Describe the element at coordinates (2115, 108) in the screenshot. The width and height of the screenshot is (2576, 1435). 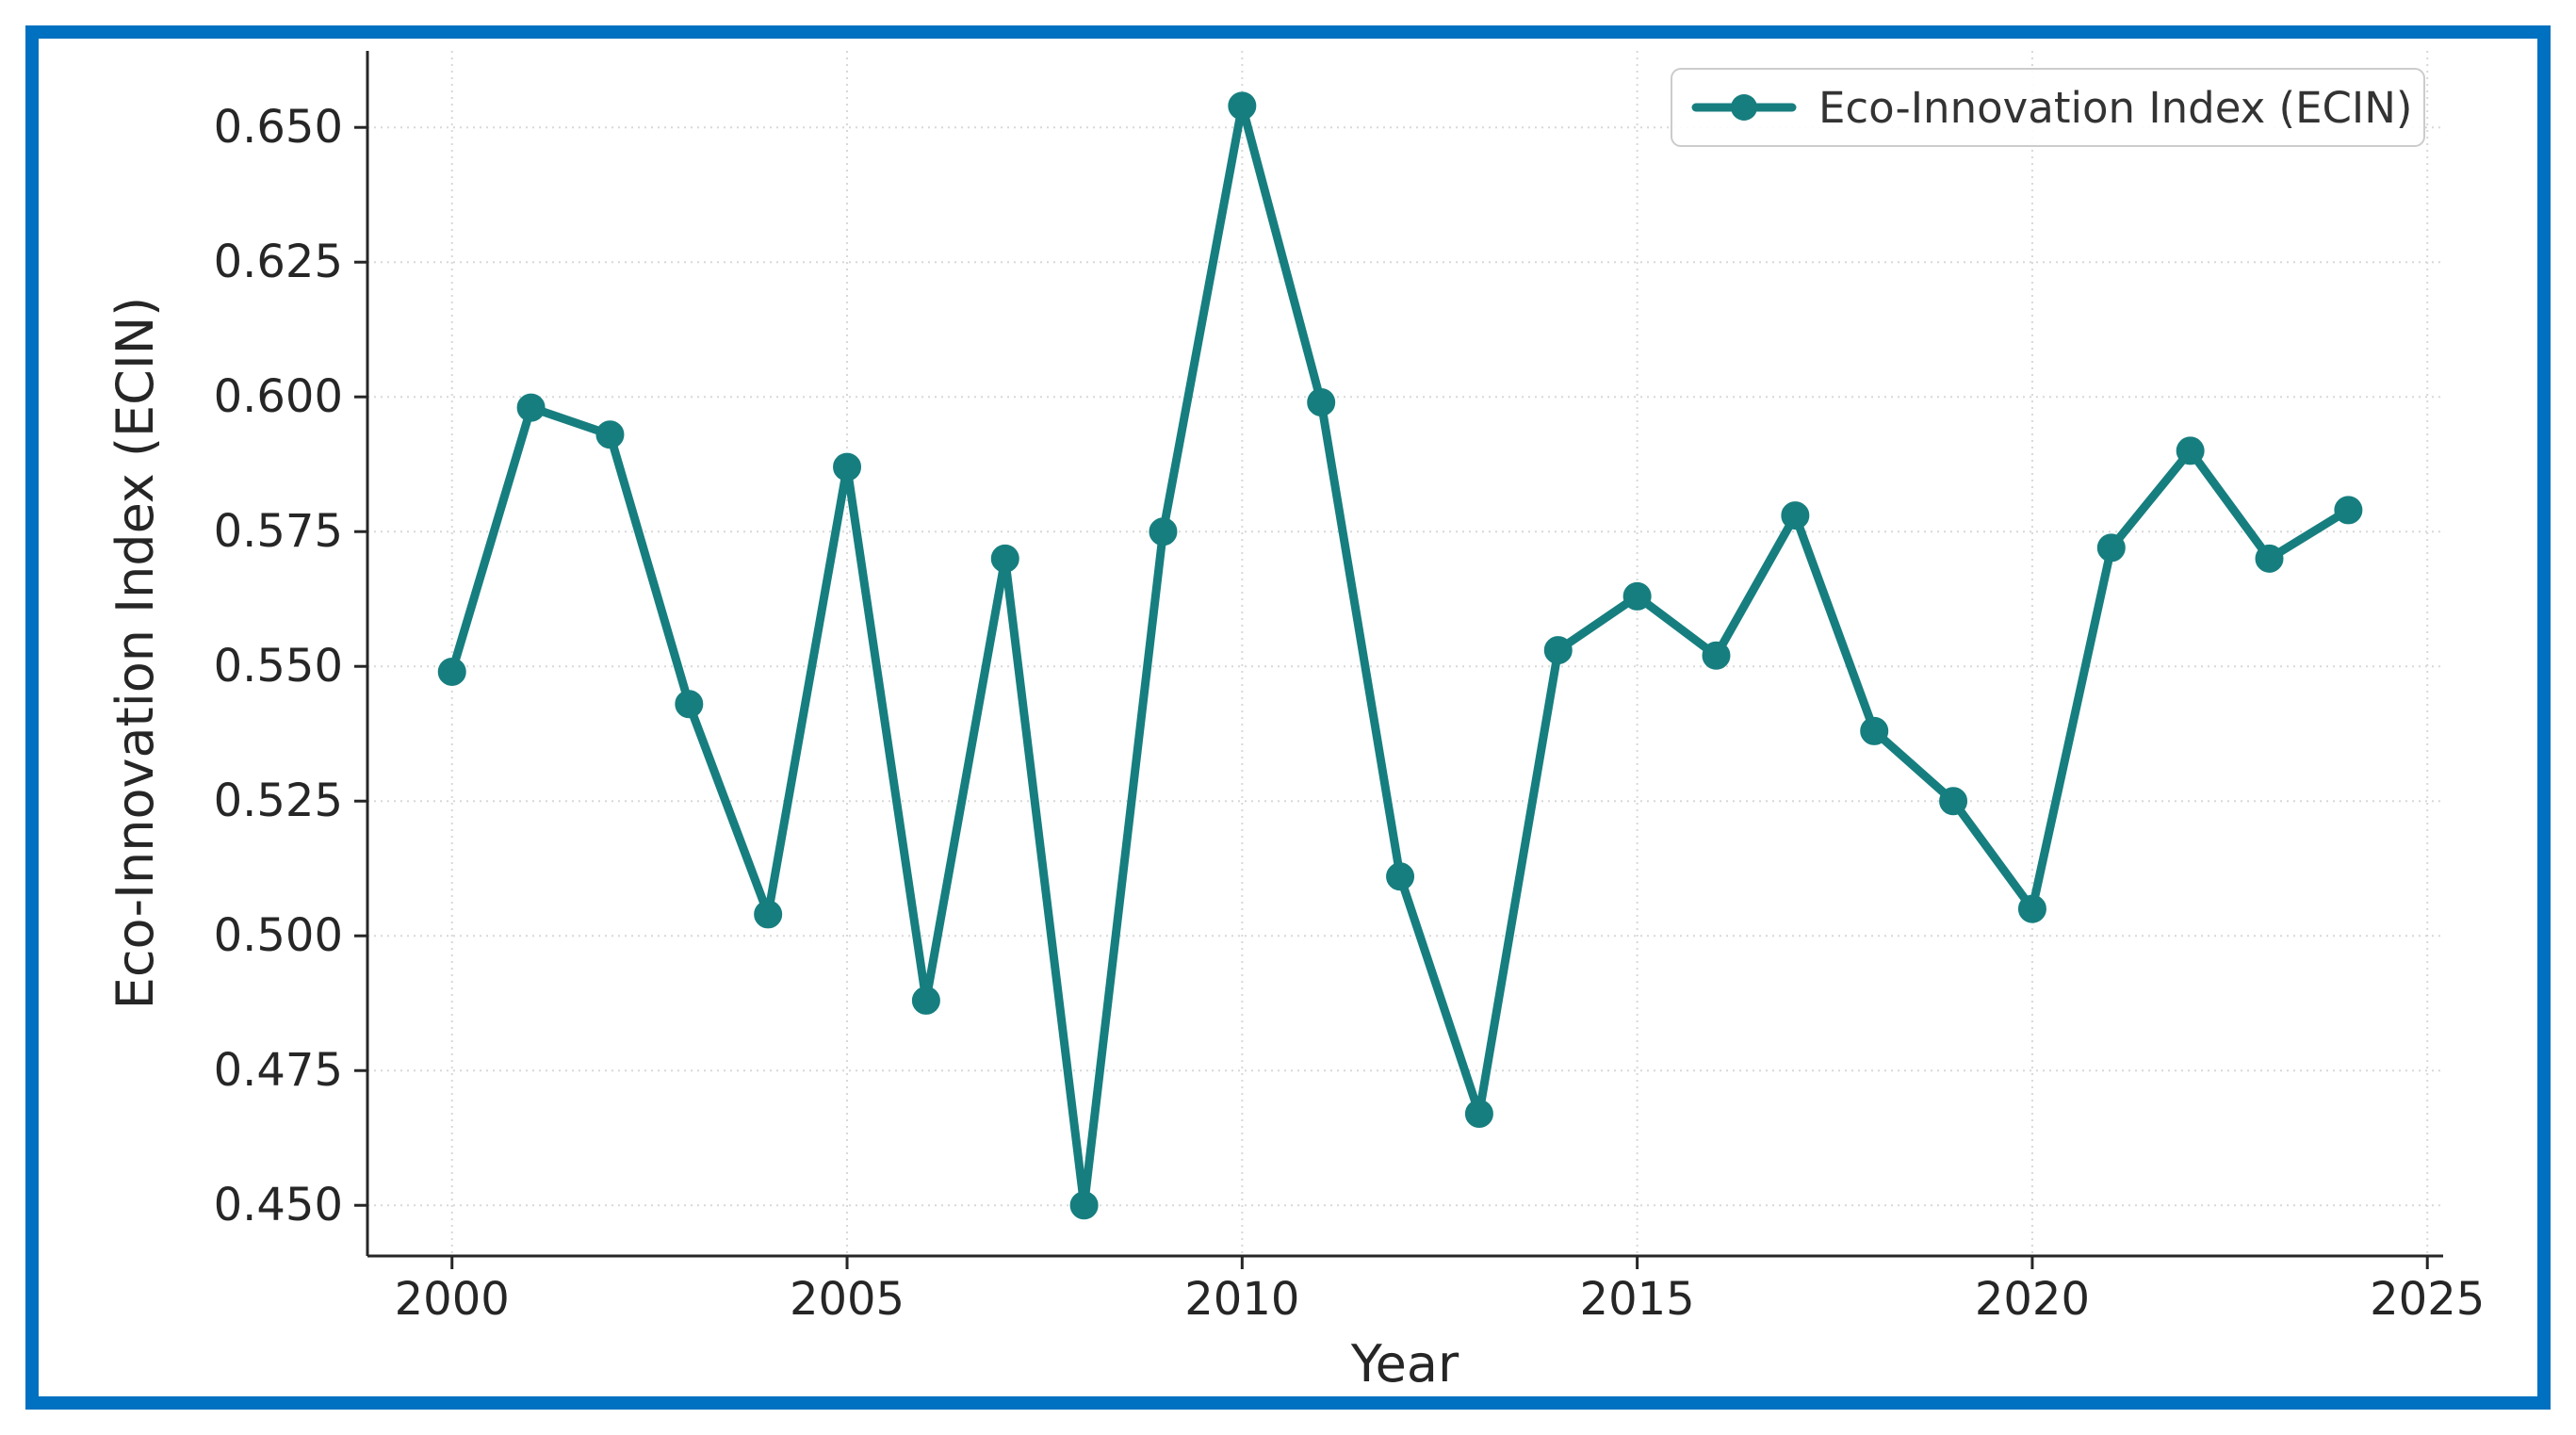
I see `legend-label: Eco-Innovation Index (ECIN)` at that location.